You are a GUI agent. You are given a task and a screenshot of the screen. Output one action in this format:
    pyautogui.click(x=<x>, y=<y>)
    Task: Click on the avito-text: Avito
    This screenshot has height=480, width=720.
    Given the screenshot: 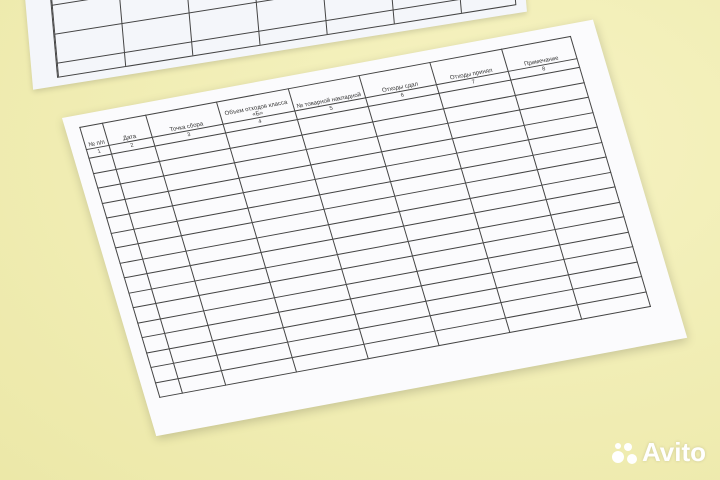 What is the action you would take?
    pyautogui.click(x=673, y=452)
    